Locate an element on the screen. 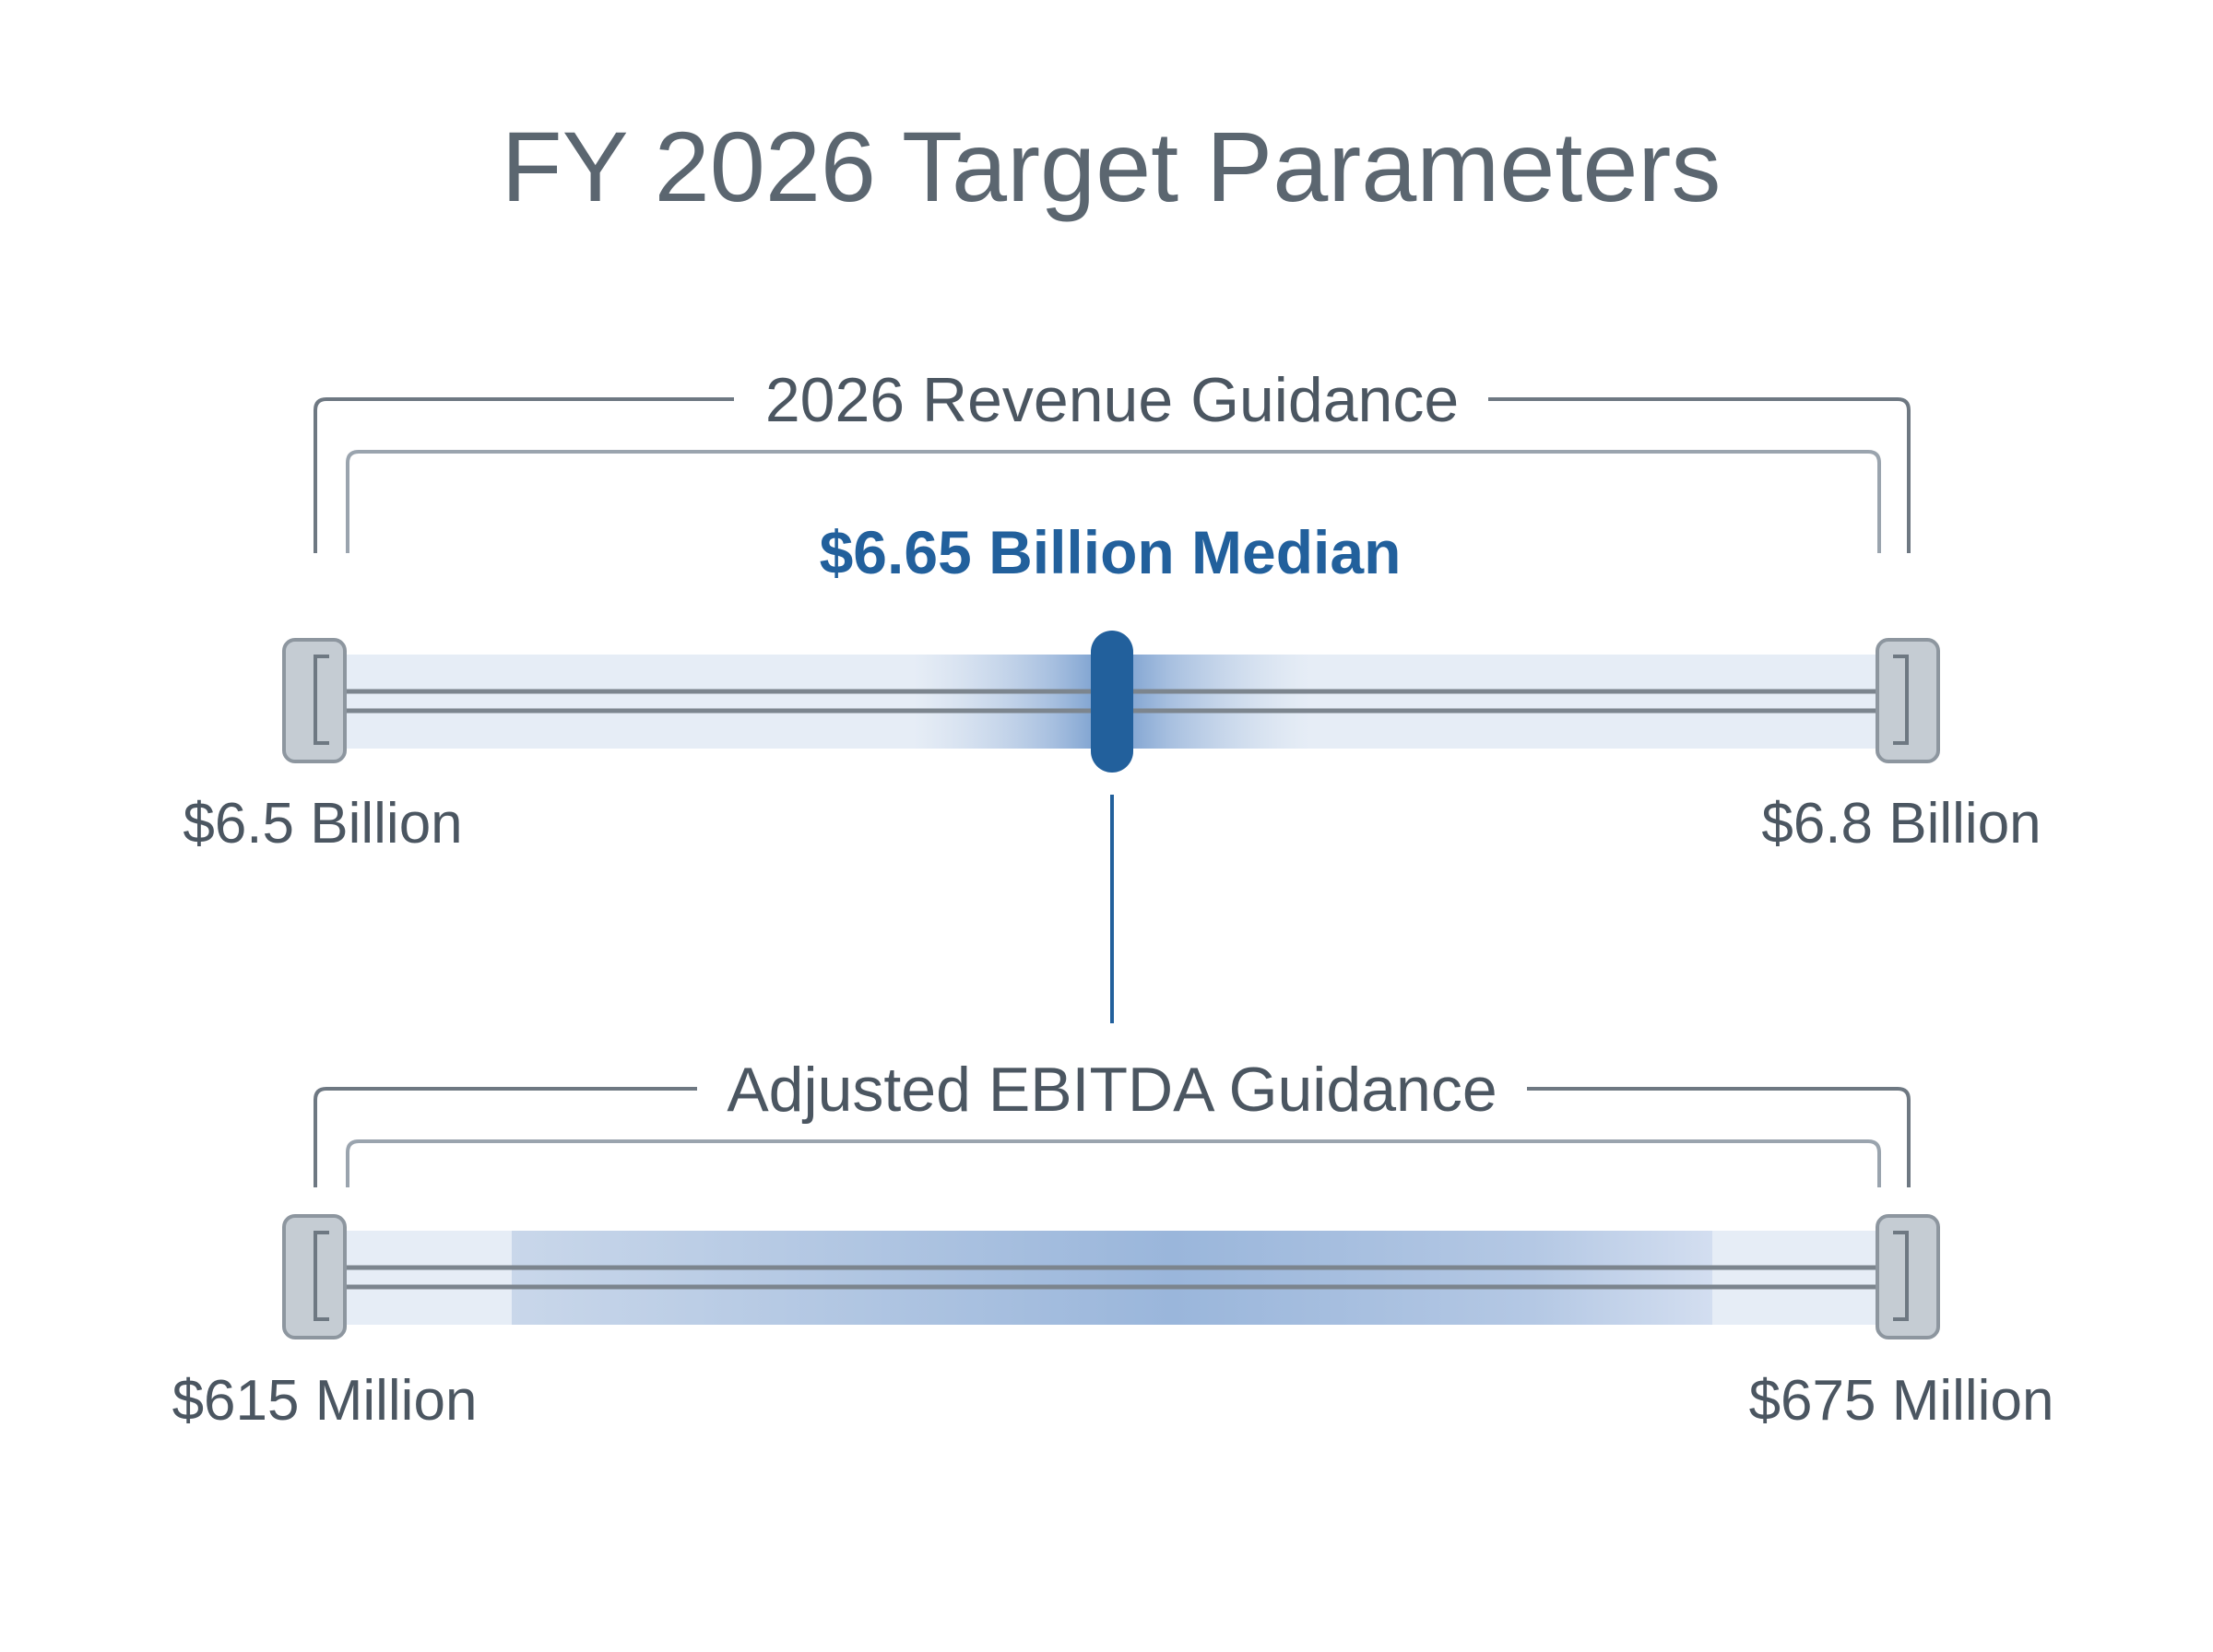 This screenshot has width=2213, height=1652. revenue-median-marker is located at coordinates (1112, 702).